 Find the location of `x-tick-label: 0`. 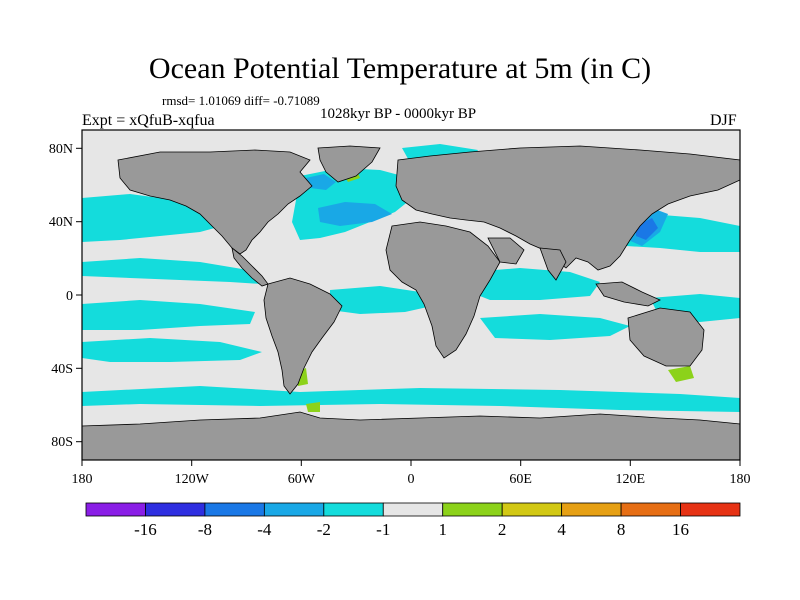

x-tick-label: 0 is located at coordinates (411, 479).